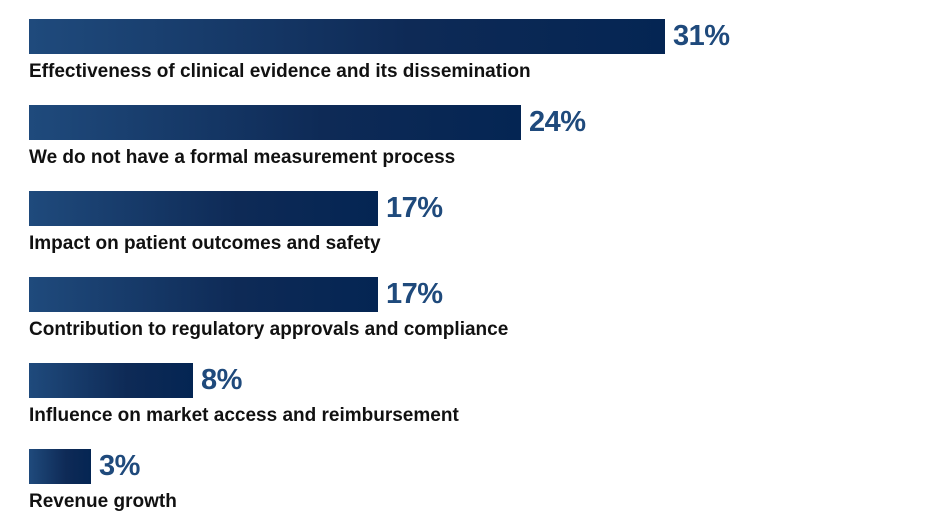  I want to click on category-label: Revenue growth, so click(103, 501).